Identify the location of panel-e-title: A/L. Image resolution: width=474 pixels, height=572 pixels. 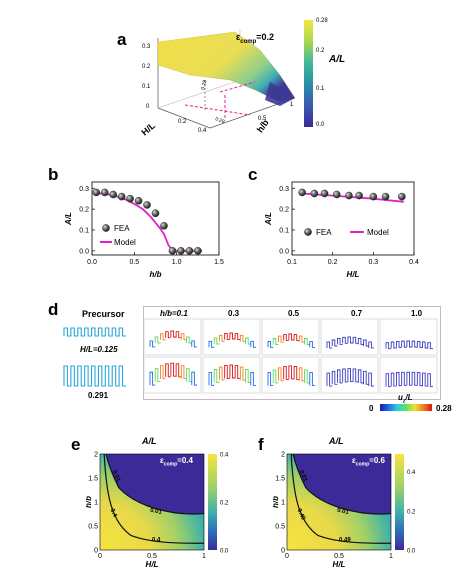
(149, 441).